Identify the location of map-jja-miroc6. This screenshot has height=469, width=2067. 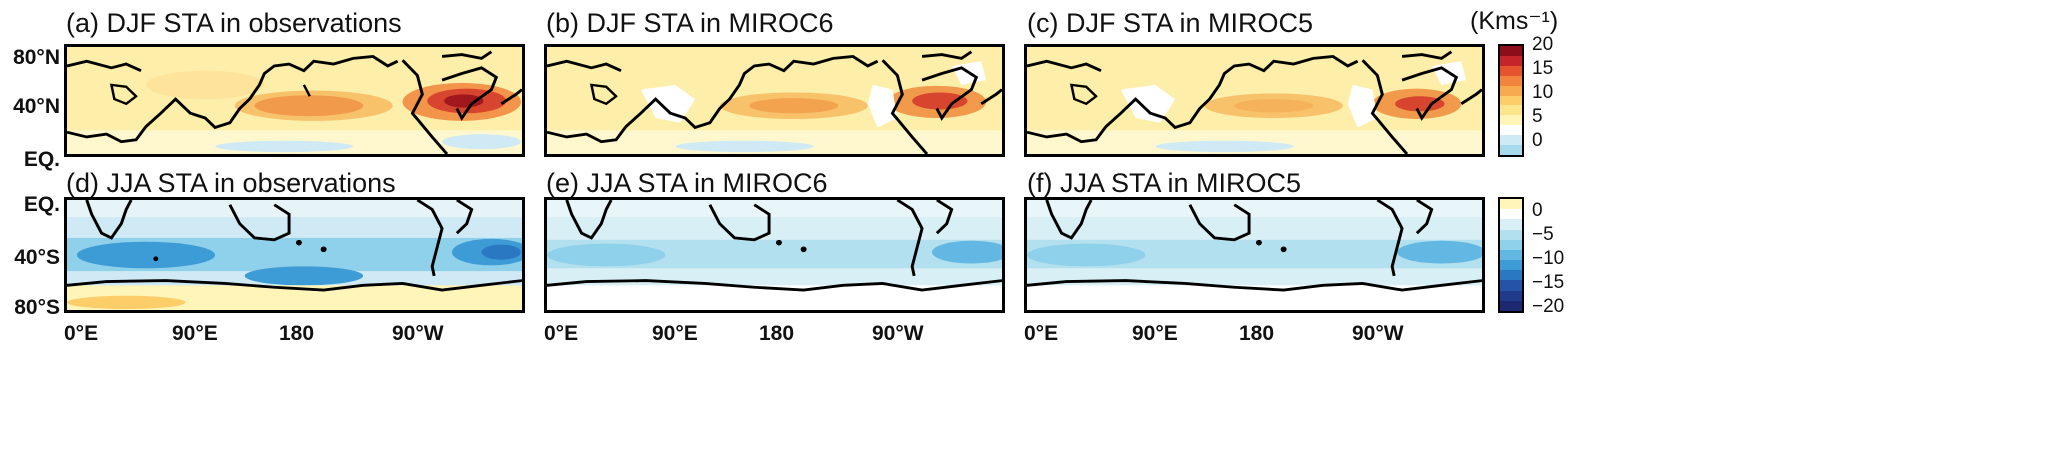
(774, 255).